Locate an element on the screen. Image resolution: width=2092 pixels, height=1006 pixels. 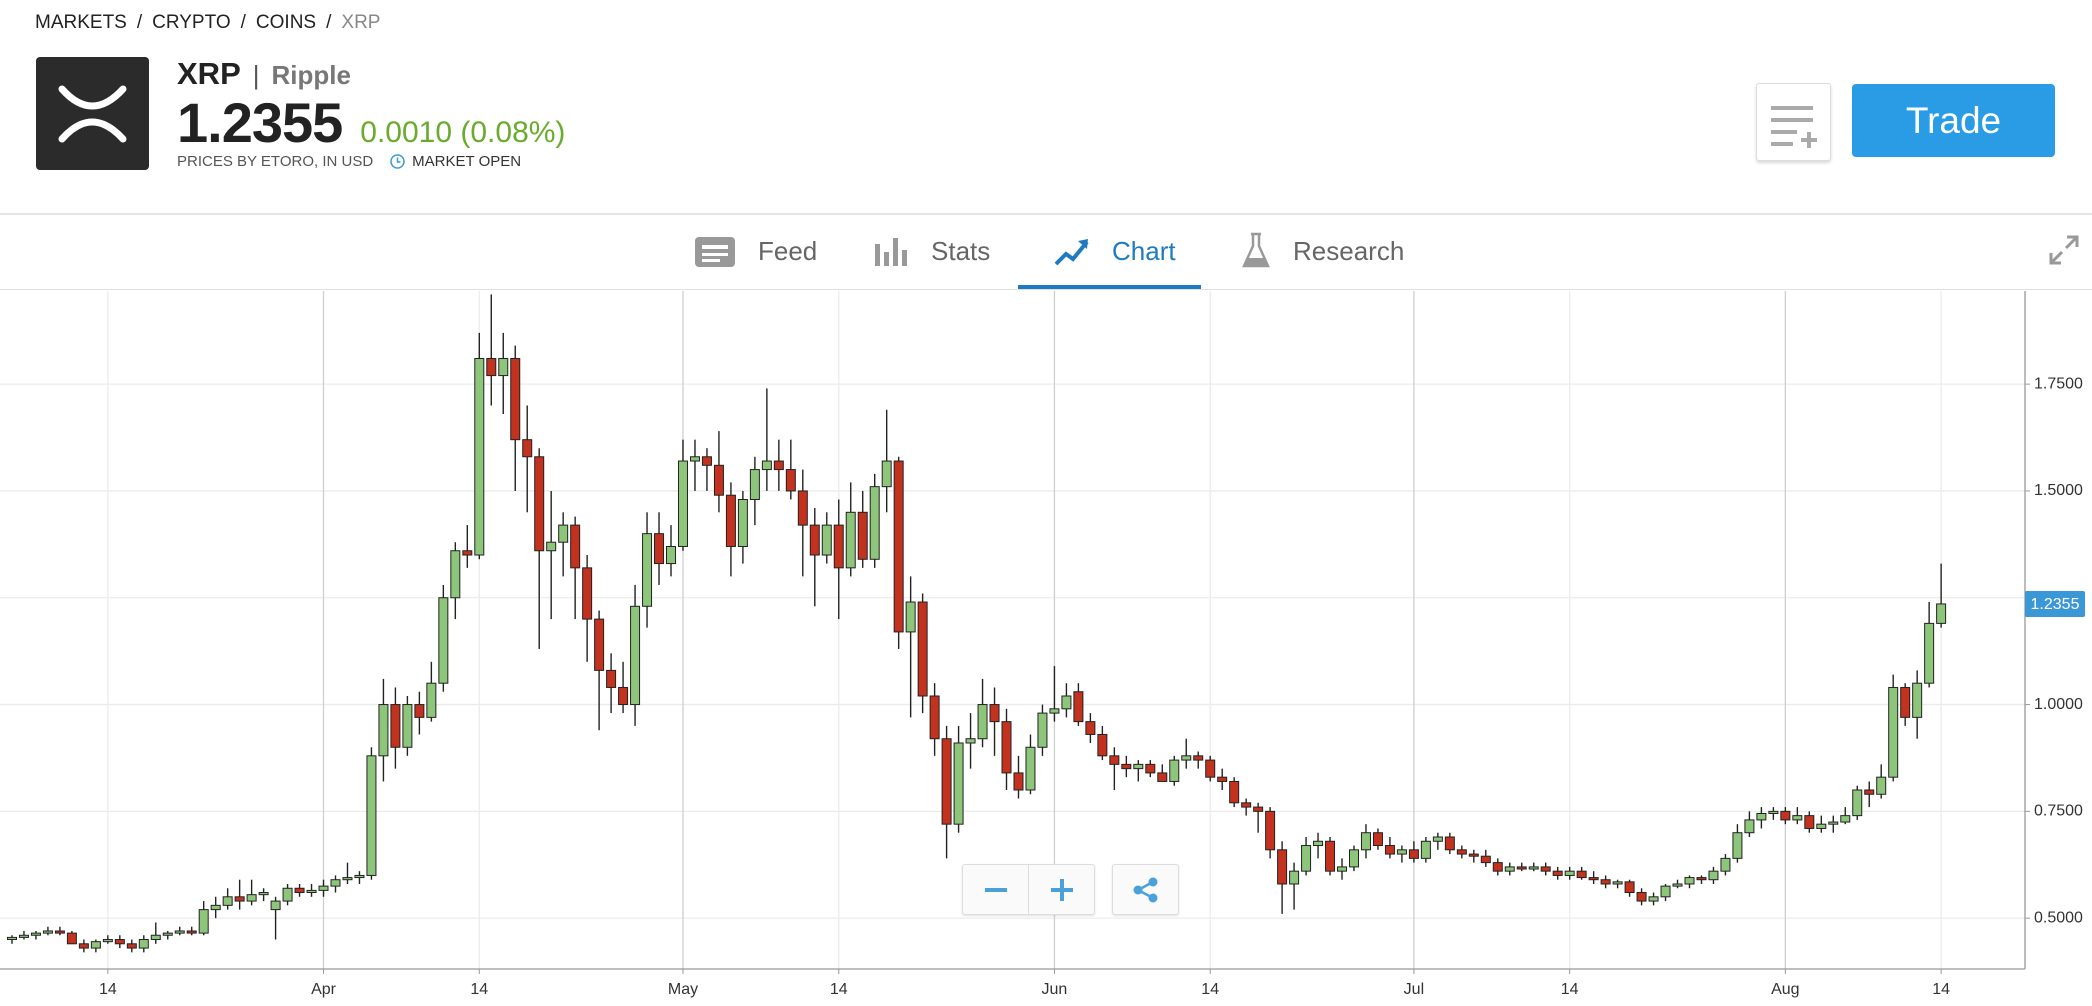
divider is located at coordinates (1046, 214).